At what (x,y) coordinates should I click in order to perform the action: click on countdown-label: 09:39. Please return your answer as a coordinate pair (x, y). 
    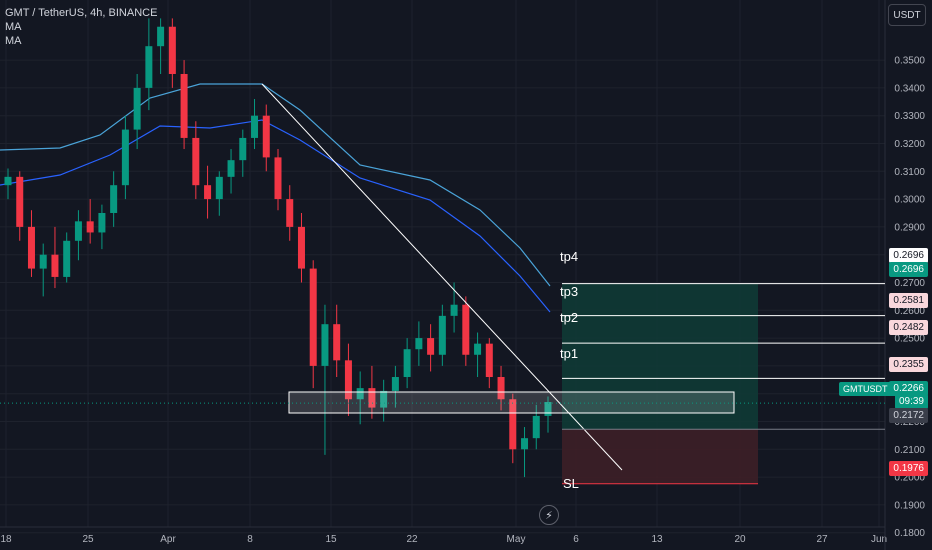
    Looking at the image, I should click on (911, 401).